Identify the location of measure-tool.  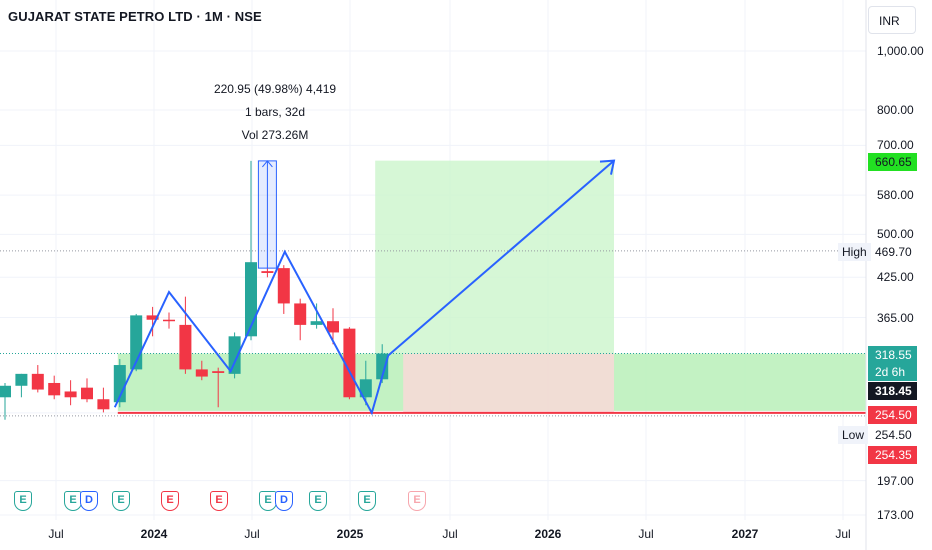
(267, 214).